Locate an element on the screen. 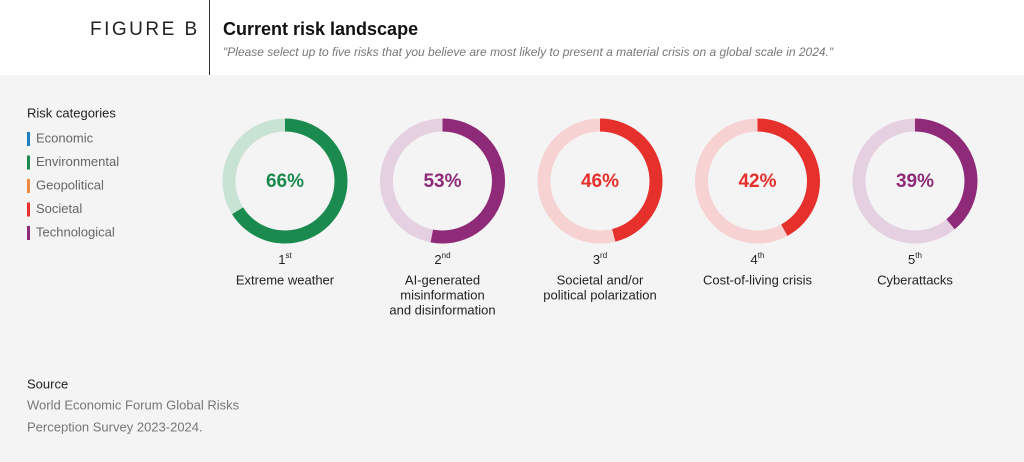  rank-number: 3 is located at coordinates (596, 259).